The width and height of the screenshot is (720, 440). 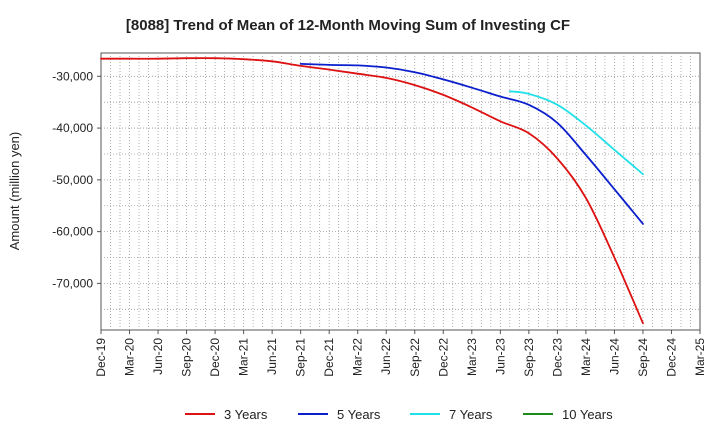 I want to click on legend: 3 Years 5 Years 7 Years 10 Years, so click(x=399, y=414).